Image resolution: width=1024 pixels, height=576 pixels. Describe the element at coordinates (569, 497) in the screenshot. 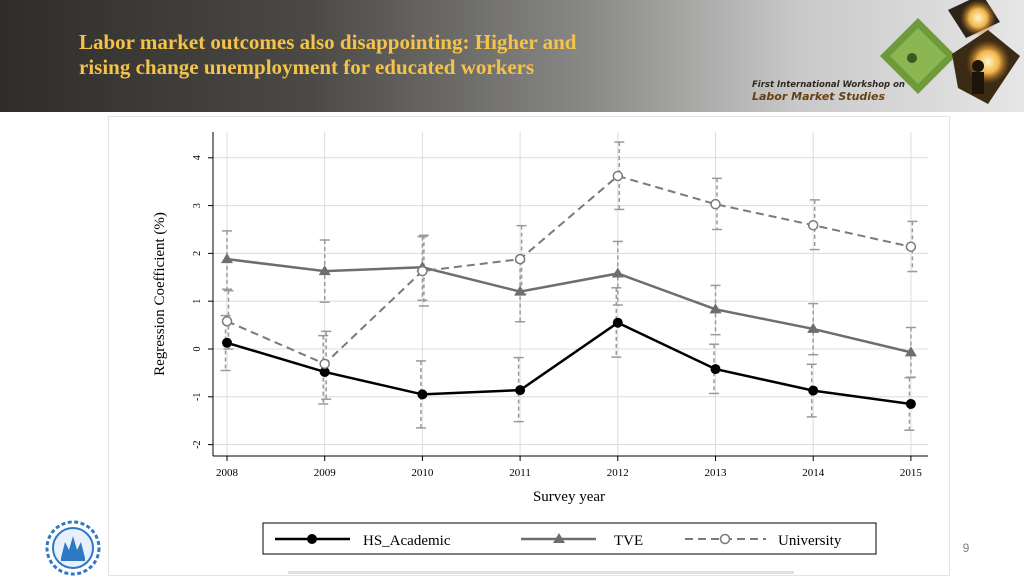

I see `x-axis-title: Survey year` at that location.